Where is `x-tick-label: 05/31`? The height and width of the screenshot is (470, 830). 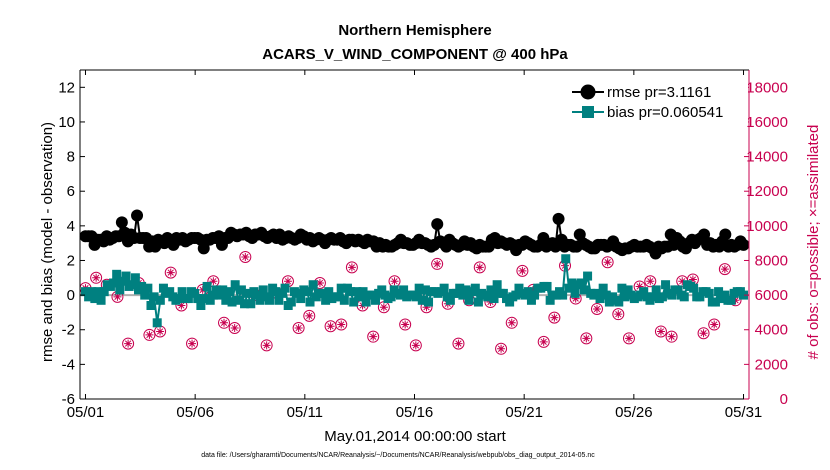 x-tick-label: 05/31 is located at coordinates (744, 412).